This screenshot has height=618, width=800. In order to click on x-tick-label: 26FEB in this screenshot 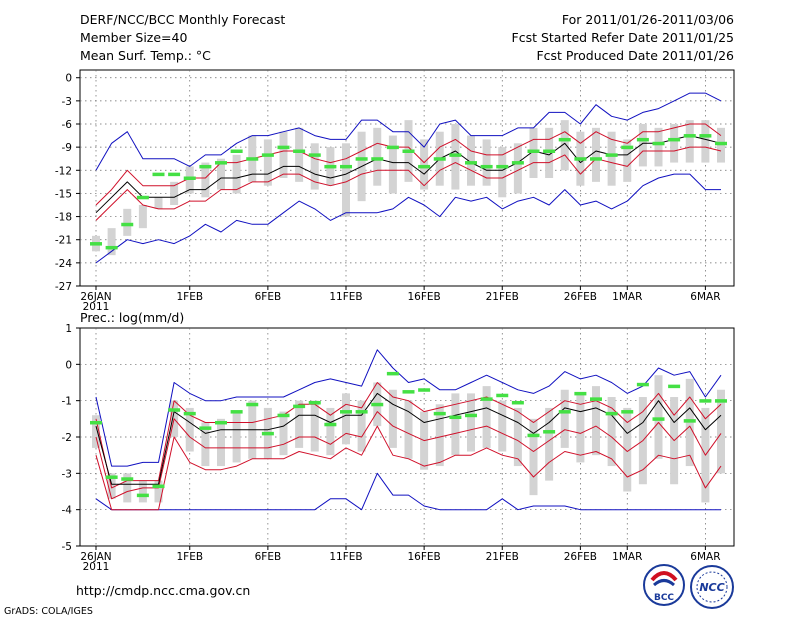, I will do `click(580, 557)`.